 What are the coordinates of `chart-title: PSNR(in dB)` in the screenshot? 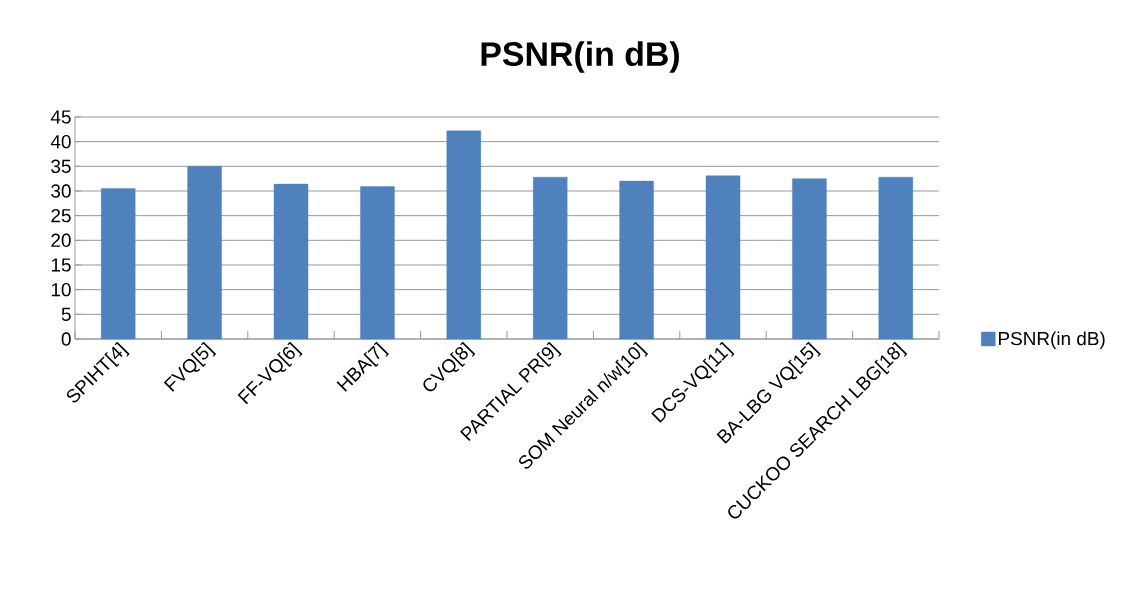 It's located at (580, 57).